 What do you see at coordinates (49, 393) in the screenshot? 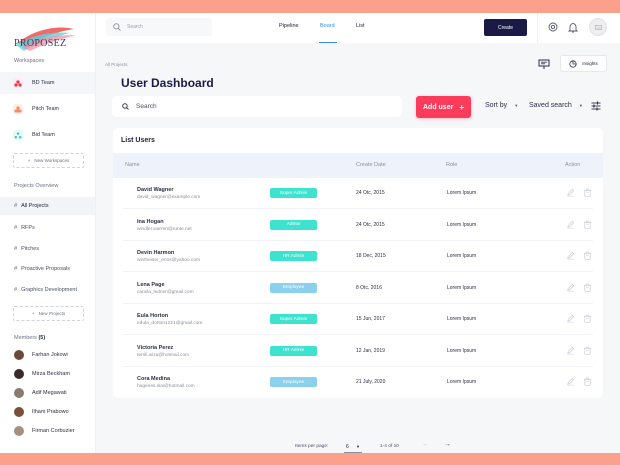
I see `member-name: Adif Megawati` at bounding box center [49, 393].